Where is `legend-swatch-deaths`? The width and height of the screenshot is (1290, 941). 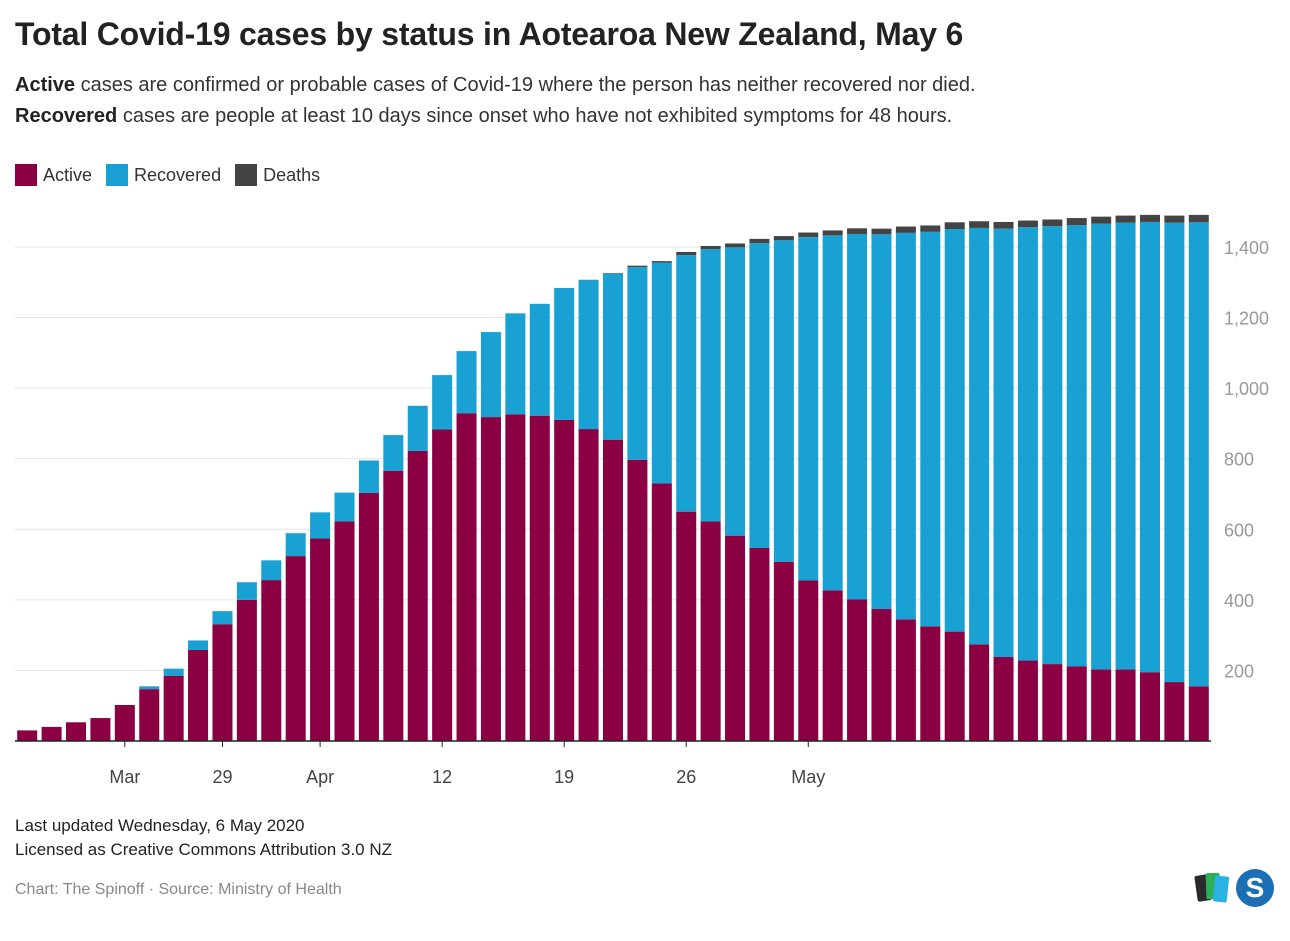
legend-swatch-deaths is located at coordinates (246, 175).